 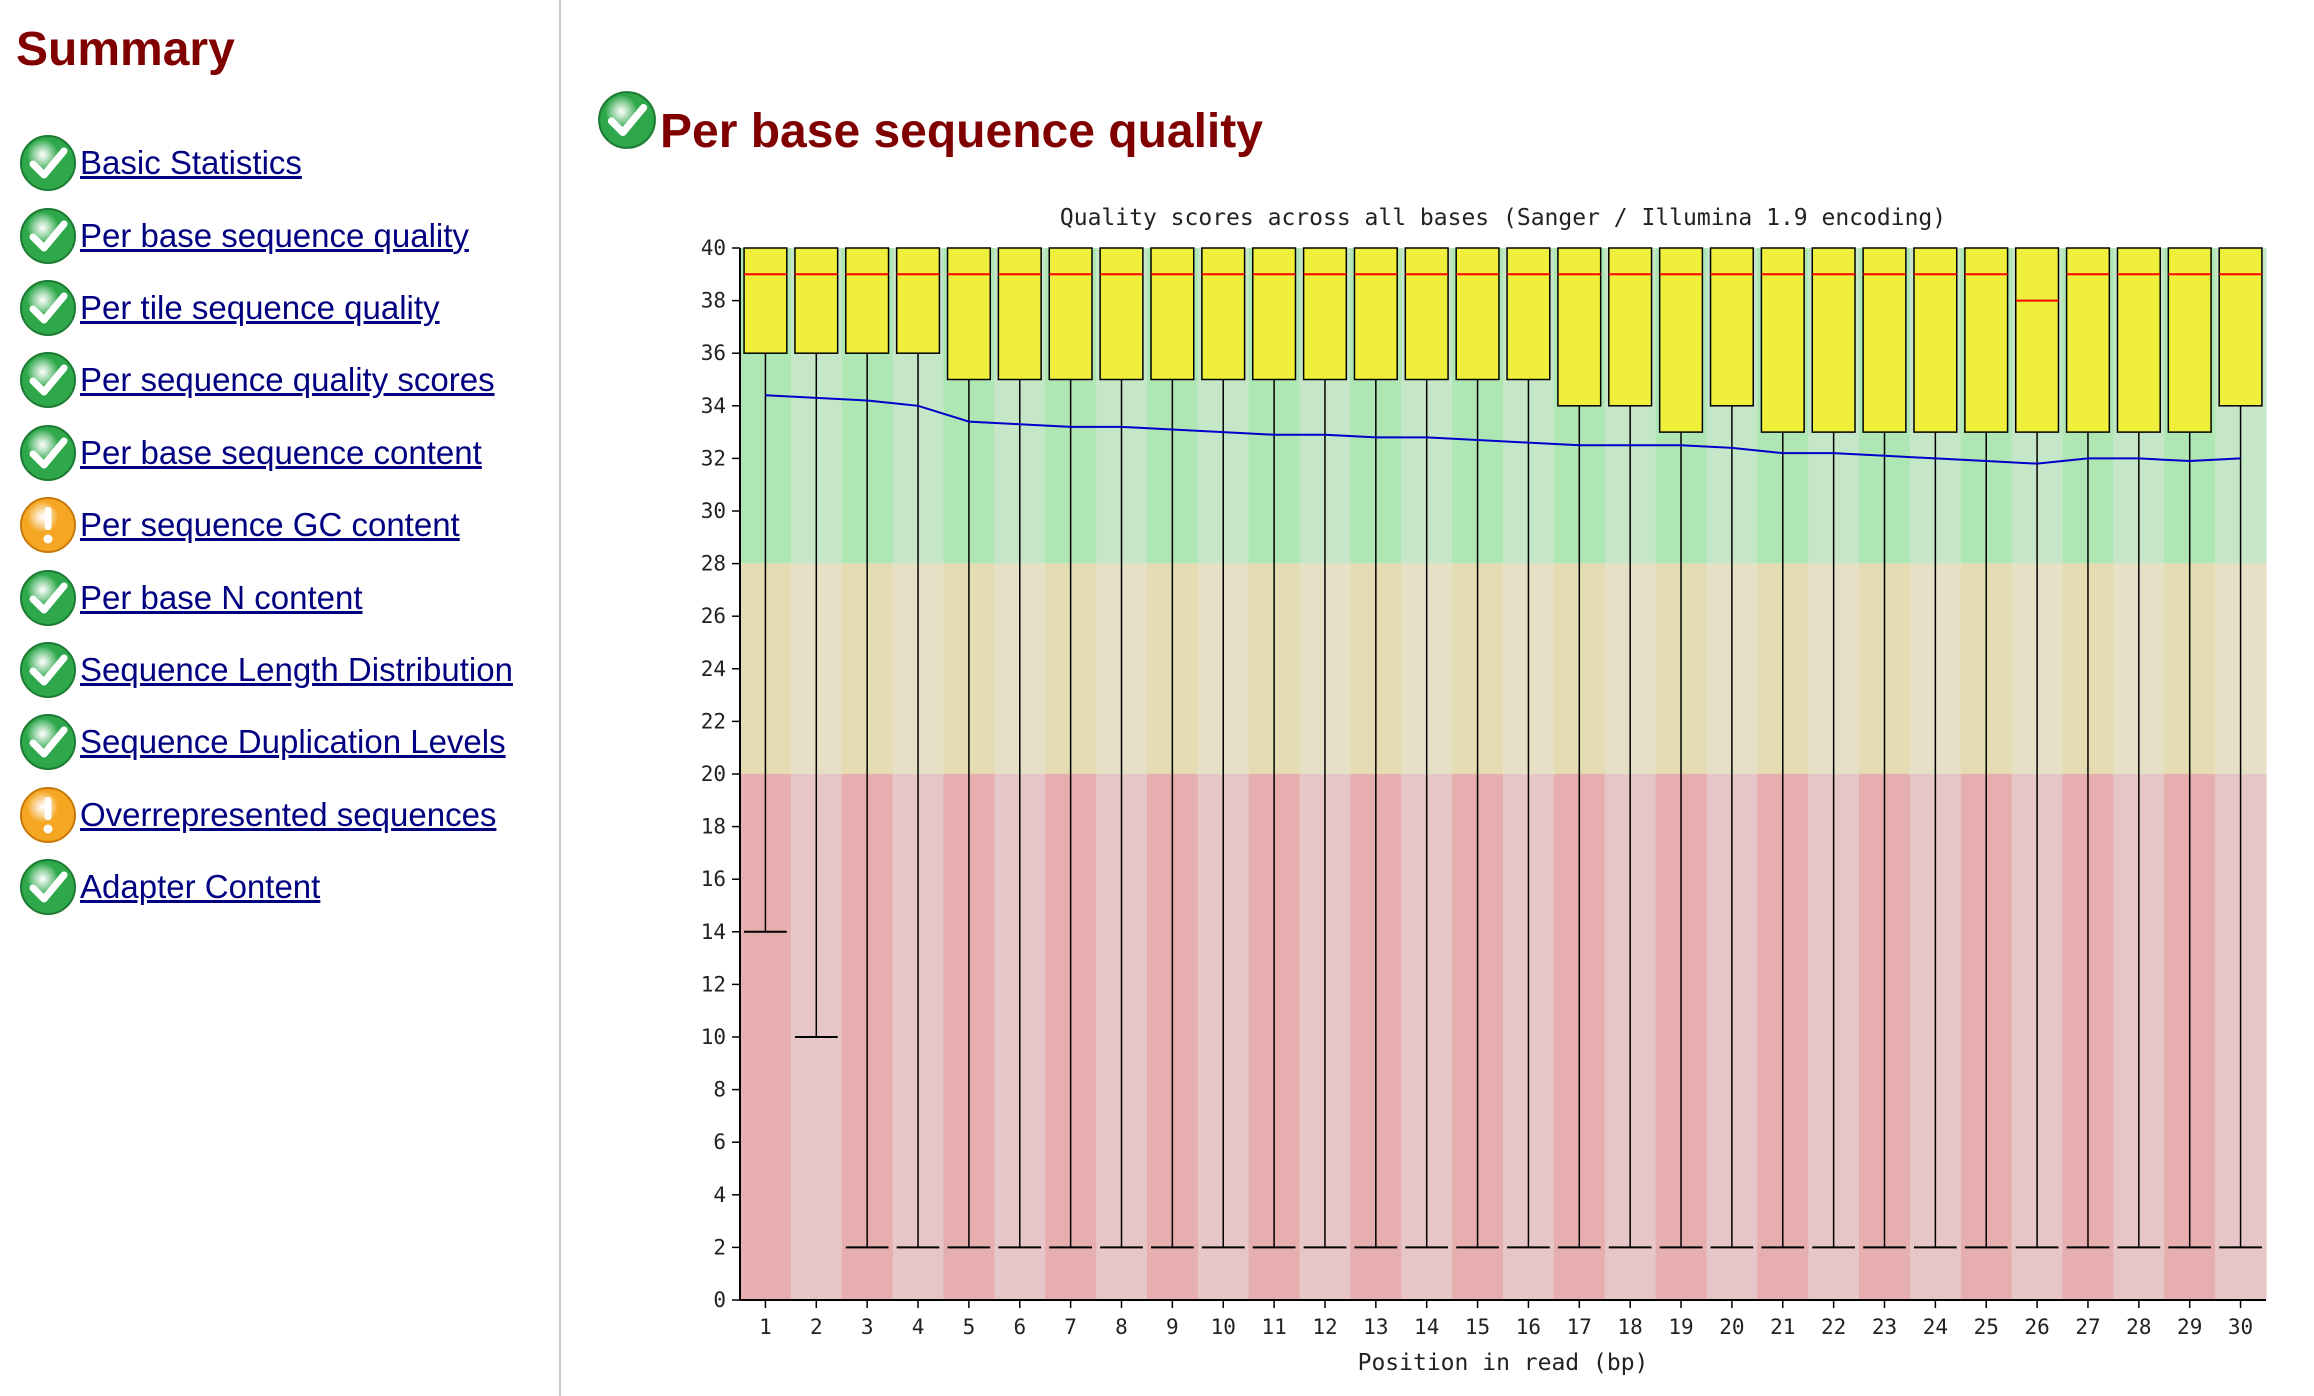 What do you see at coordinates (200, 887) in the screenshot?
I see `module-link-adapter-content: Adapter Content` at bounding box center [200, 887].